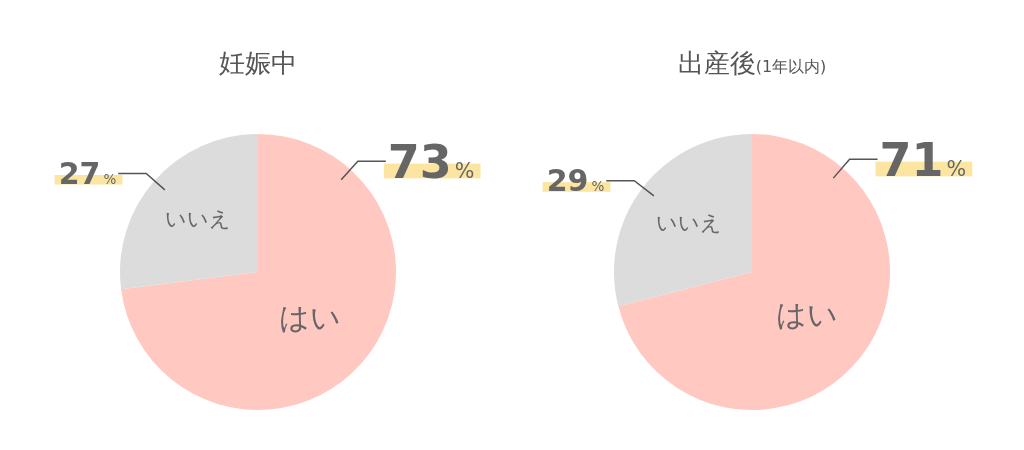 The width and height of the screenshot is (1024, 450). Describe the element at coordinates (923, 159) in the screenshot. I see `data-label: 71%` at that location.